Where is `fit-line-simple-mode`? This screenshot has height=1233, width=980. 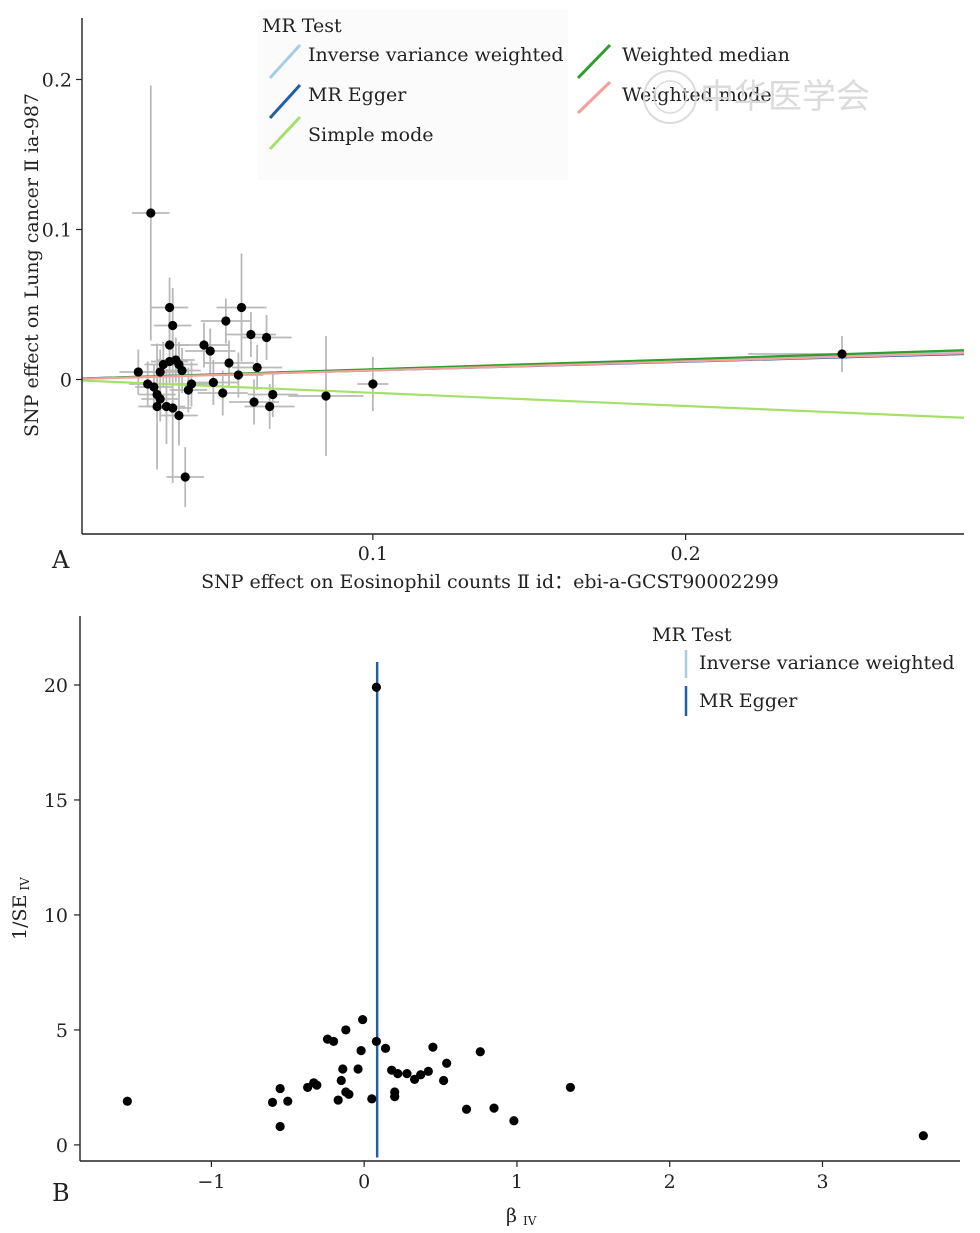
fit-line-simple-mode is located at coordinates (523, 399).